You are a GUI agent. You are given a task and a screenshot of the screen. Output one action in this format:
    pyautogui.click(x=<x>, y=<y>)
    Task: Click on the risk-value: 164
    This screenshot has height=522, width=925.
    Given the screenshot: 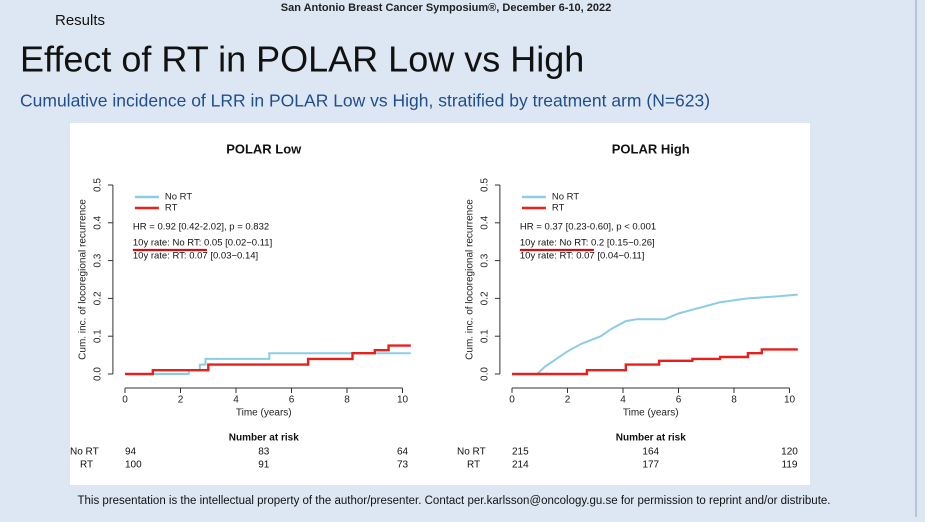 What is the action you would take?
    pyautogui.click(x=650, y=452)
    